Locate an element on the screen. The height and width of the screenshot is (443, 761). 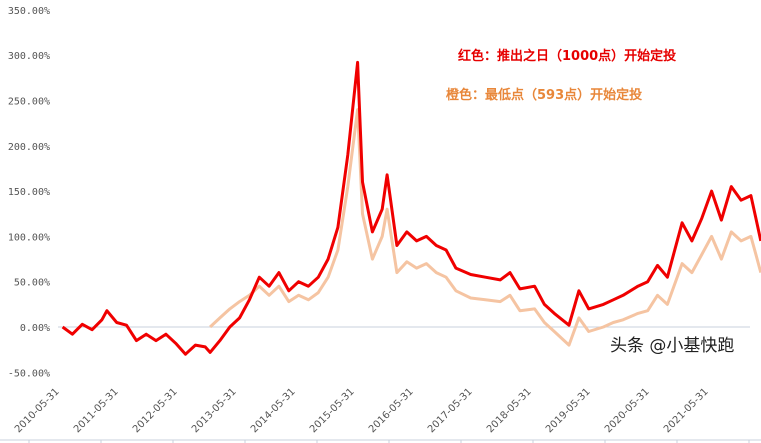
x-tick-label: 2013-05-31 is located at coordinates (214, 410).